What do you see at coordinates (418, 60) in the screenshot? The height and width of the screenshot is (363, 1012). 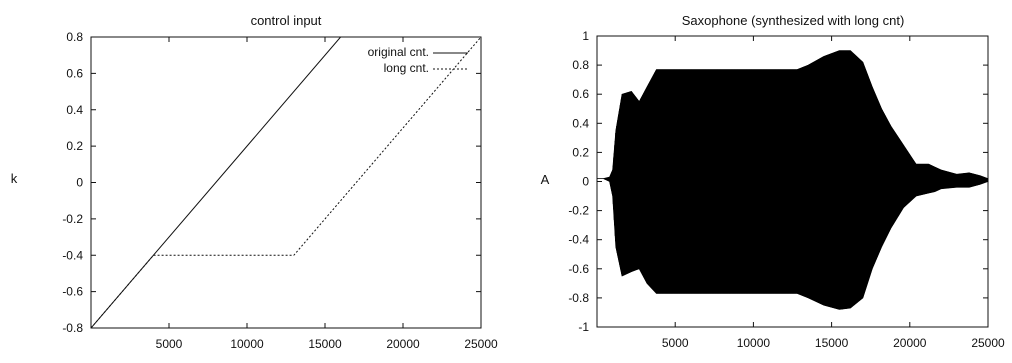 I see `legend: original cnt. long cnt.` at bounding box center [418, 60].